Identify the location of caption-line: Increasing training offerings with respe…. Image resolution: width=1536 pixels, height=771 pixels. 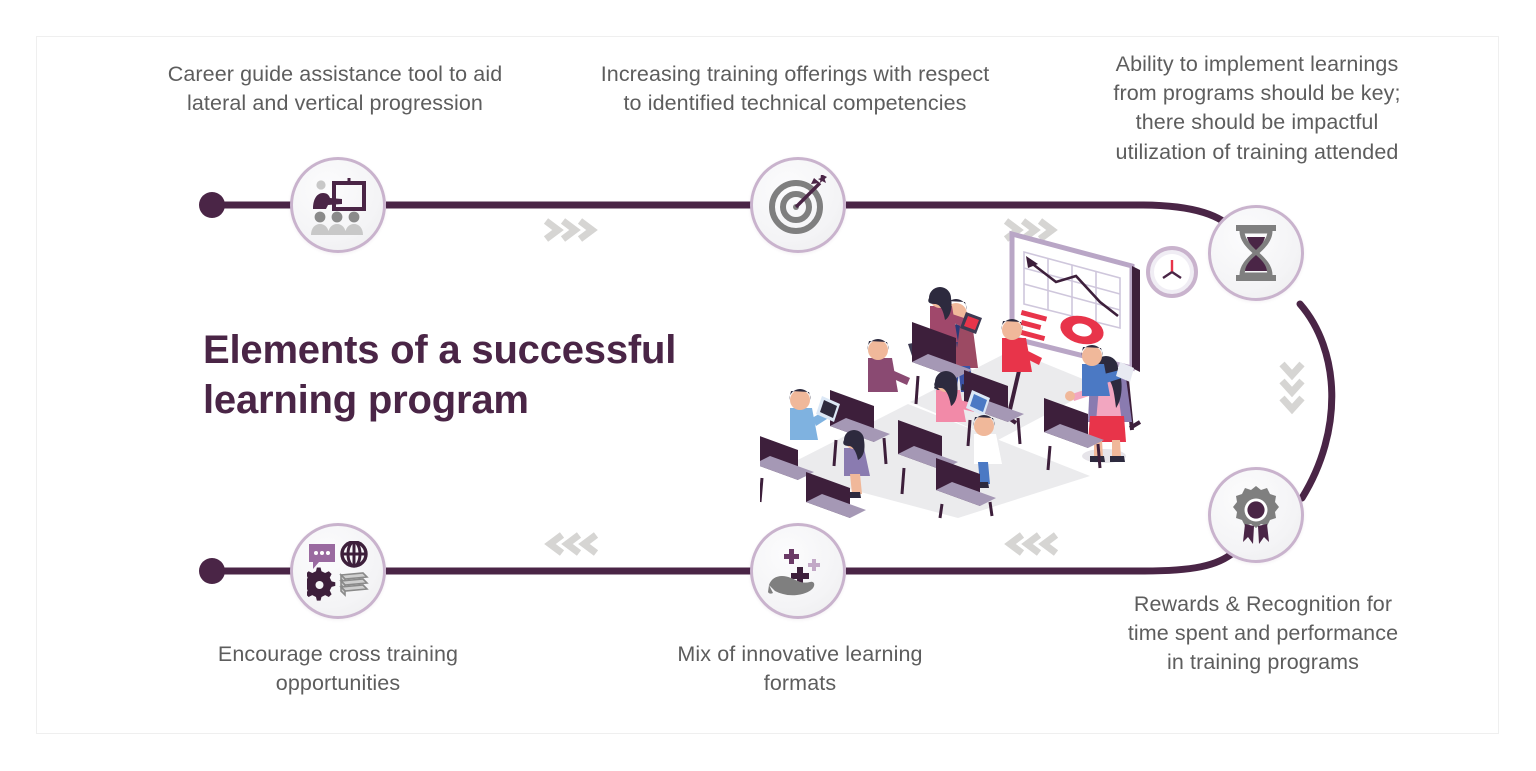
(795, 74).